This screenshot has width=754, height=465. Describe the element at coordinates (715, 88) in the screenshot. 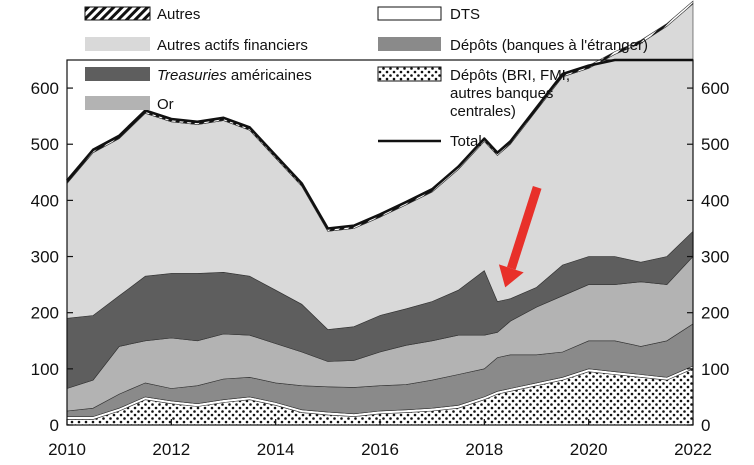

I see `y-tick-label-right-600: 600` at that location.